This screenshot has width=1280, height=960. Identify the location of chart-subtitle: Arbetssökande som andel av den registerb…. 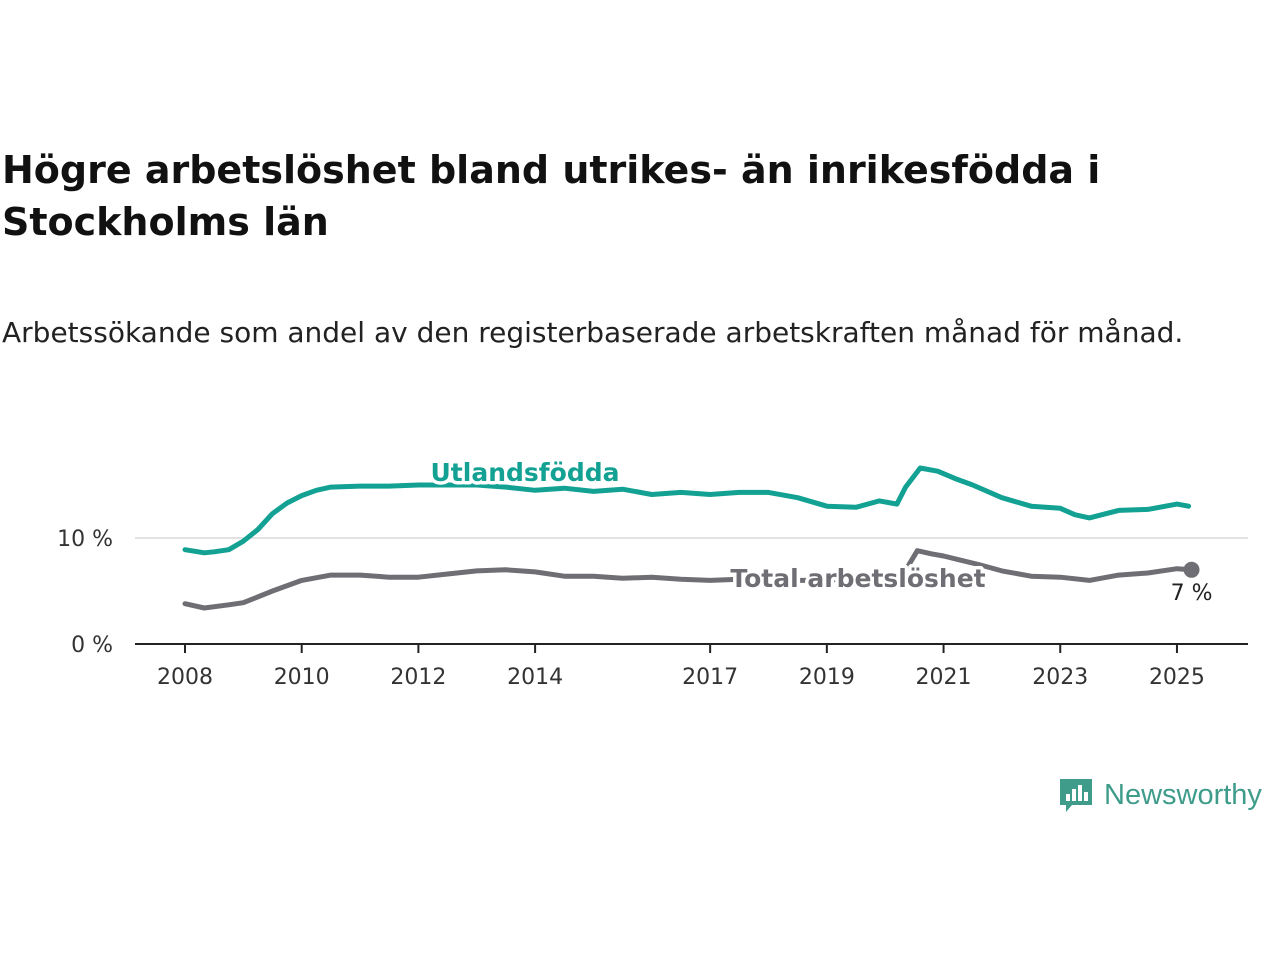
(593, 332).